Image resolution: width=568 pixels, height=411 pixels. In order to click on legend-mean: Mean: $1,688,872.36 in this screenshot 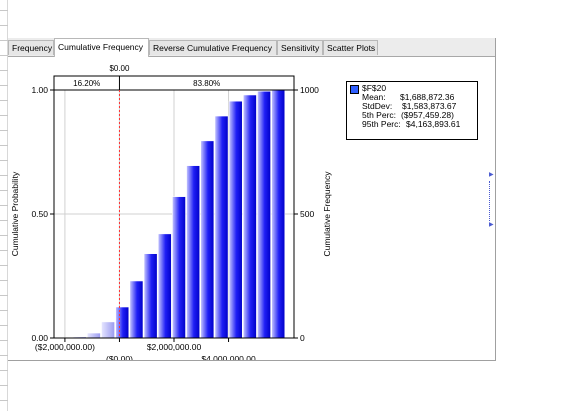, I will do `click(408, 97)`.